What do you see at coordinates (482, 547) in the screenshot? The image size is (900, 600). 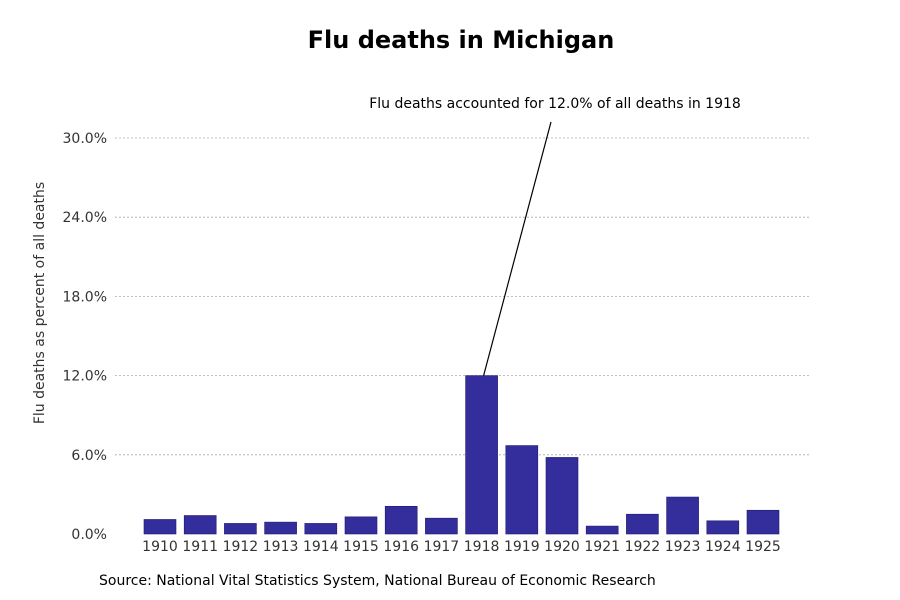 I see `x-tick-label: 1918` at bounding box center [482, 547].